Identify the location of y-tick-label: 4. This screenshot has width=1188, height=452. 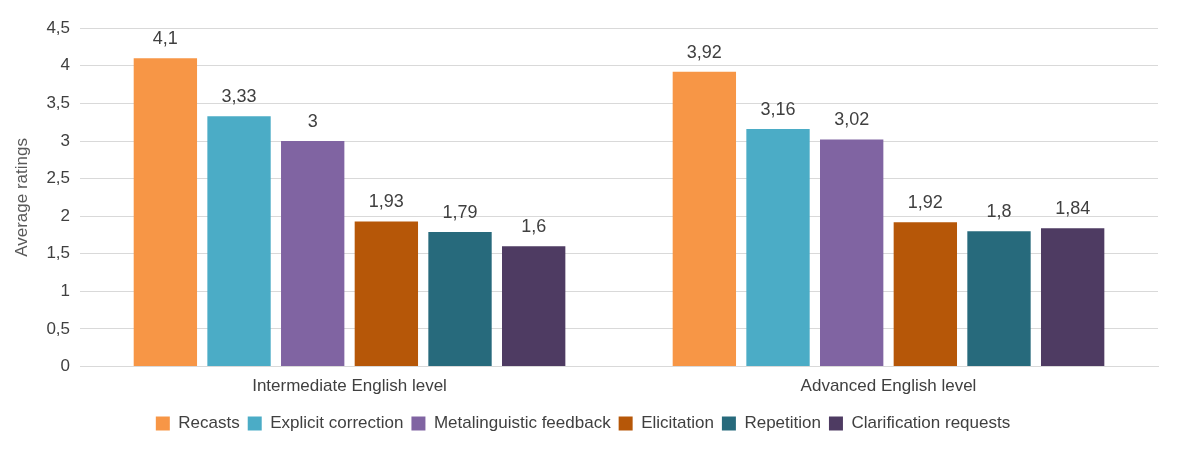
(65, 65).